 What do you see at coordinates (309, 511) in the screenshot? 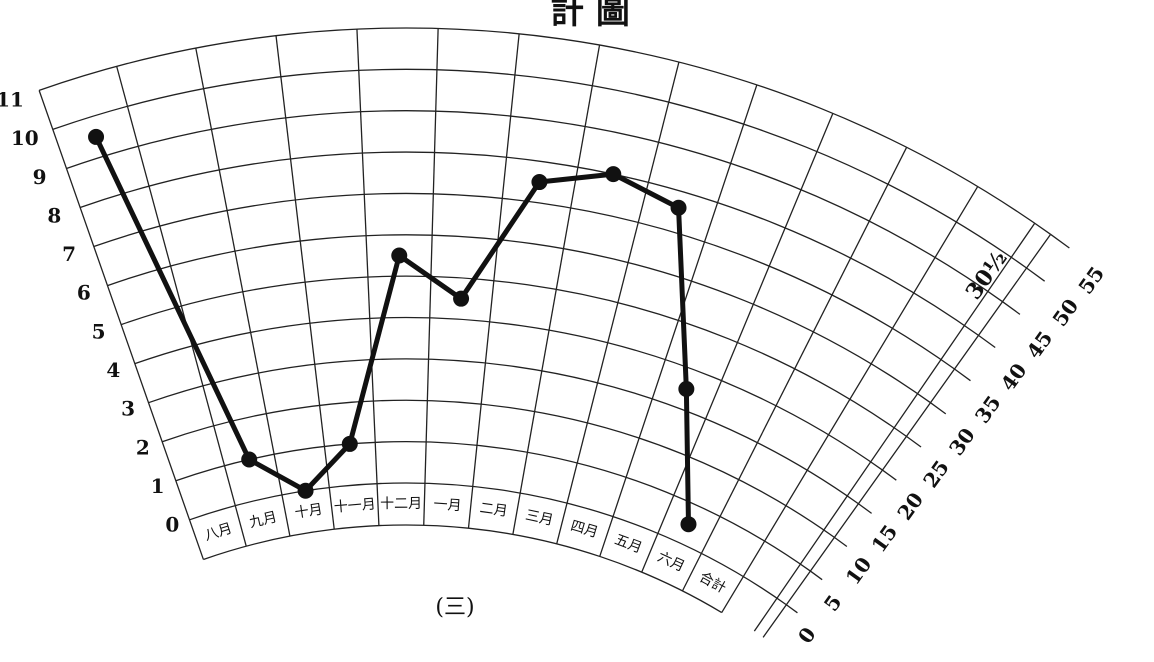
I see `x-tick-label: 十月` at bounding box center [309, 511].